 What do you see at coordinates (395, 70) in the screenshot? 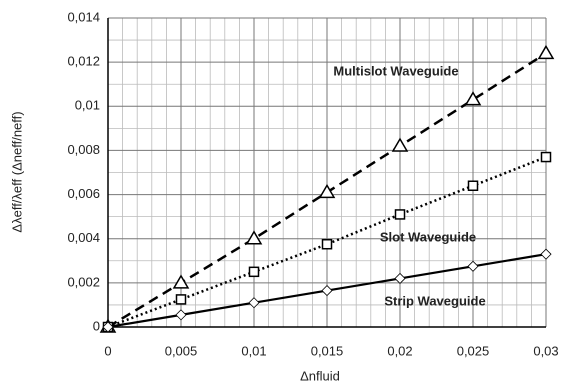
I see `series-annotation: Multislot Waveguide` at bounding box center [395, 70].